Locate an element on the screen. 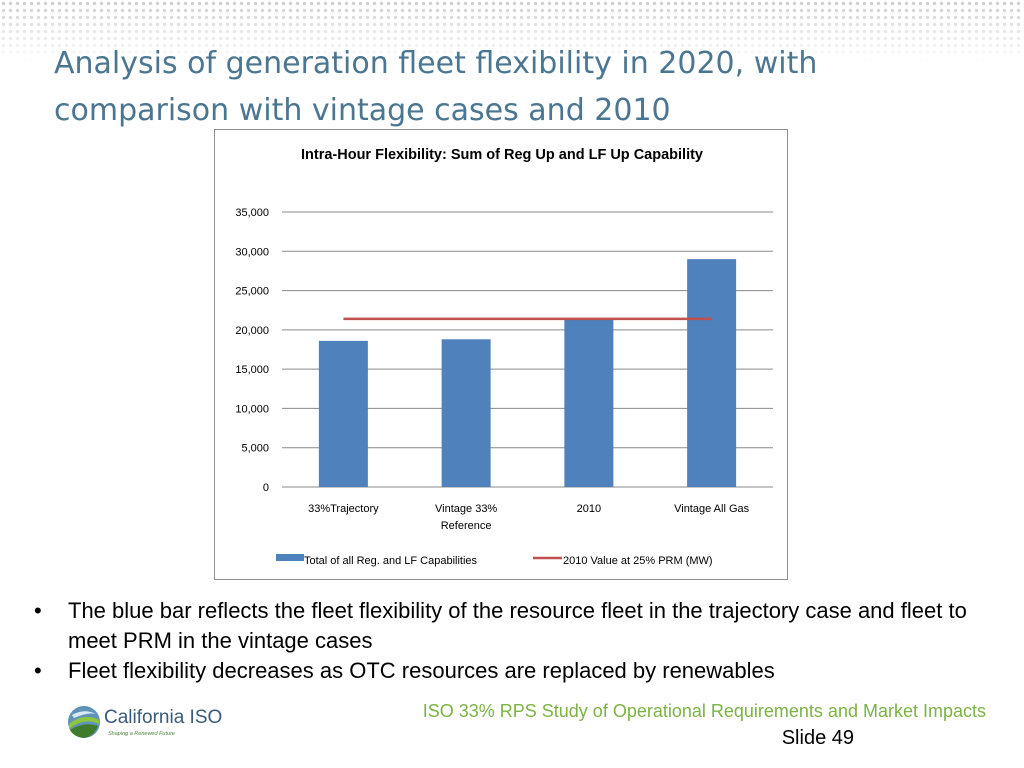 The height and width of the screenshot is (768, 1024). y-tick-label: 5,000 is located at coordinates (255, 449).